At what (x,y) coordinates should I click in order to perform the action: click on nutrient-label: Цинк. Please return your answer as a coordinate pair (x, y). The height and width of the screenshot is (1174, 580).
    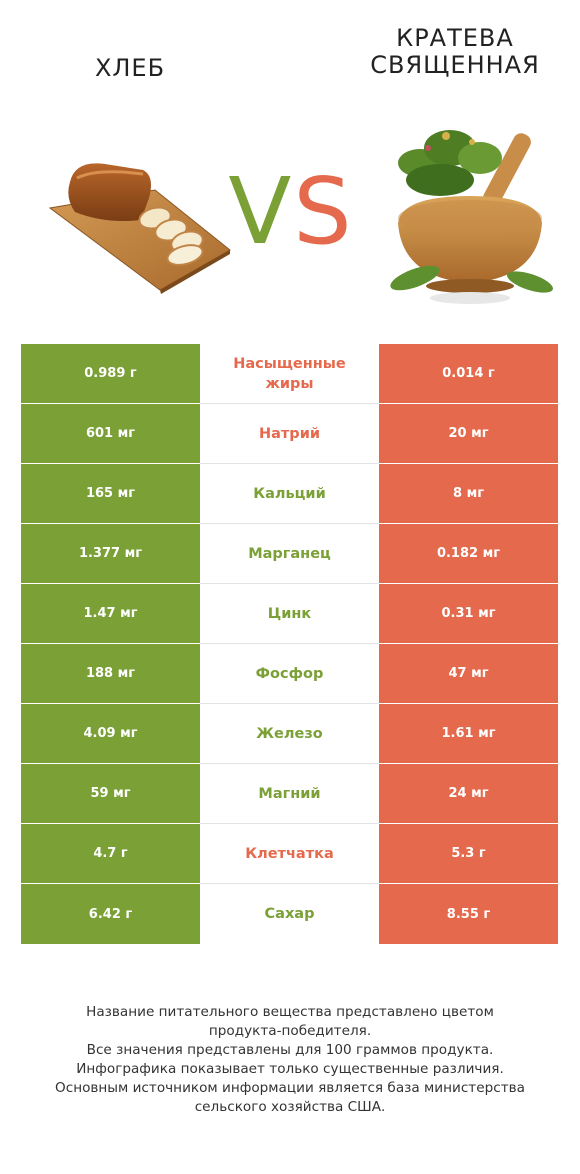
    Looking at the image, I should click on (289, 614).